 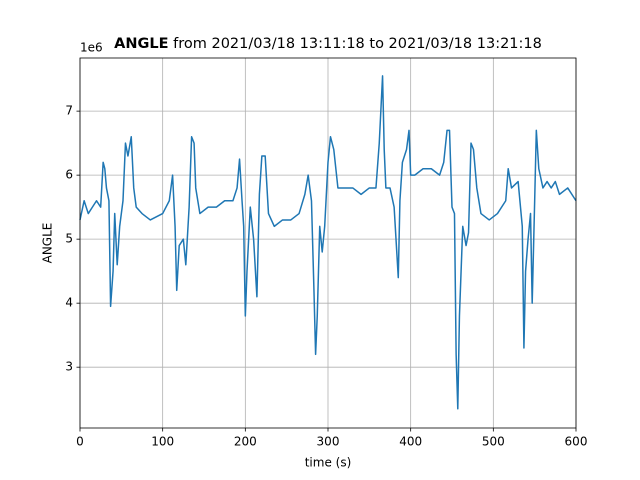 I want to click on x-tick-label: 200, so click(x=245, y=442).